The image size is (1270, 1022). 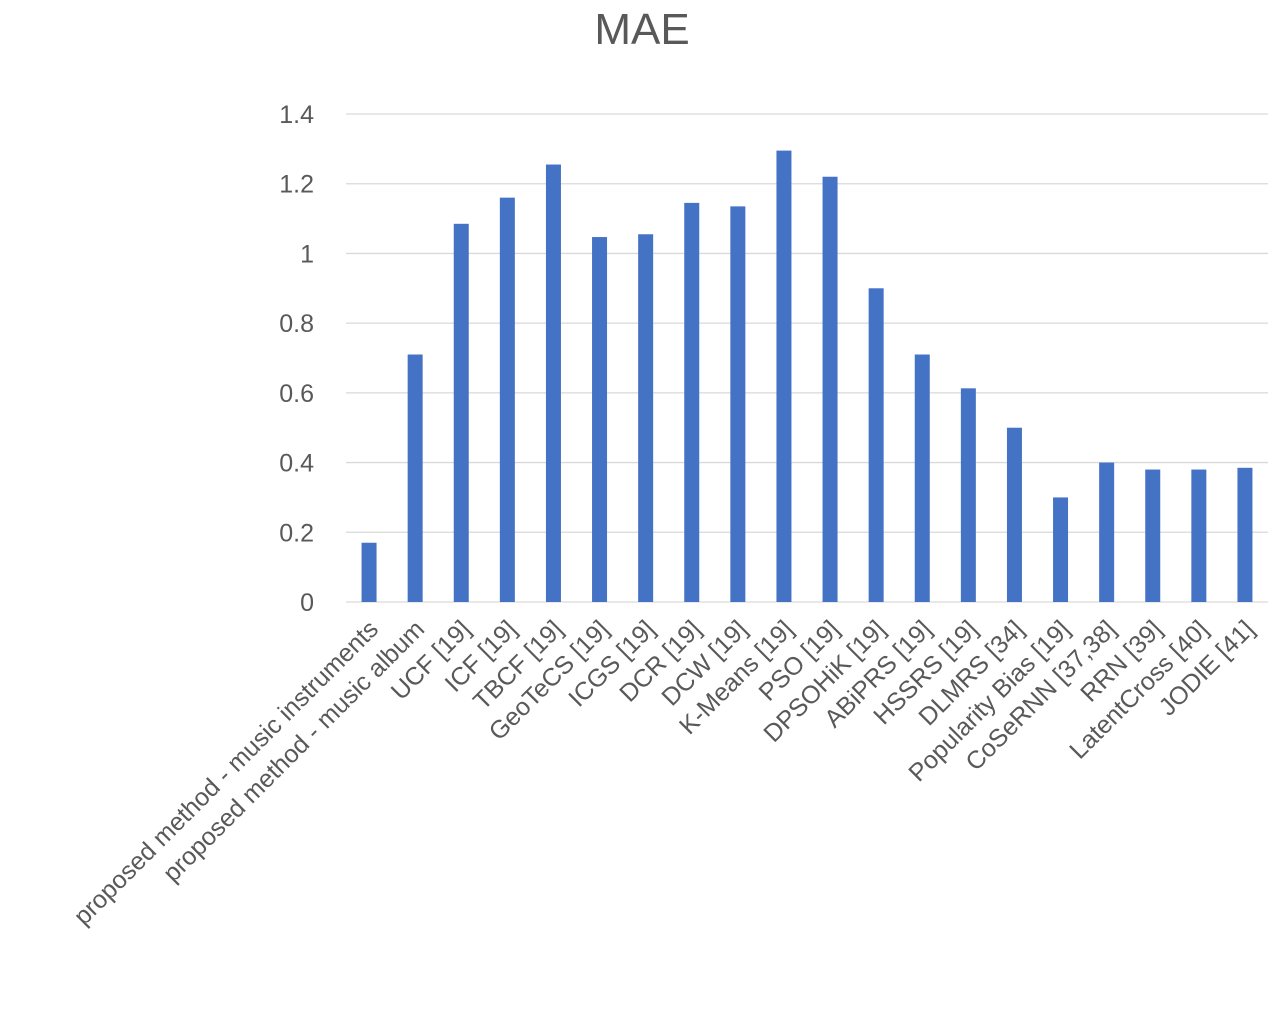 What do you see at coordinates (307, 603) in the screenshot?
I see `y-tick-label: 0` at bounding box center [307, 603].